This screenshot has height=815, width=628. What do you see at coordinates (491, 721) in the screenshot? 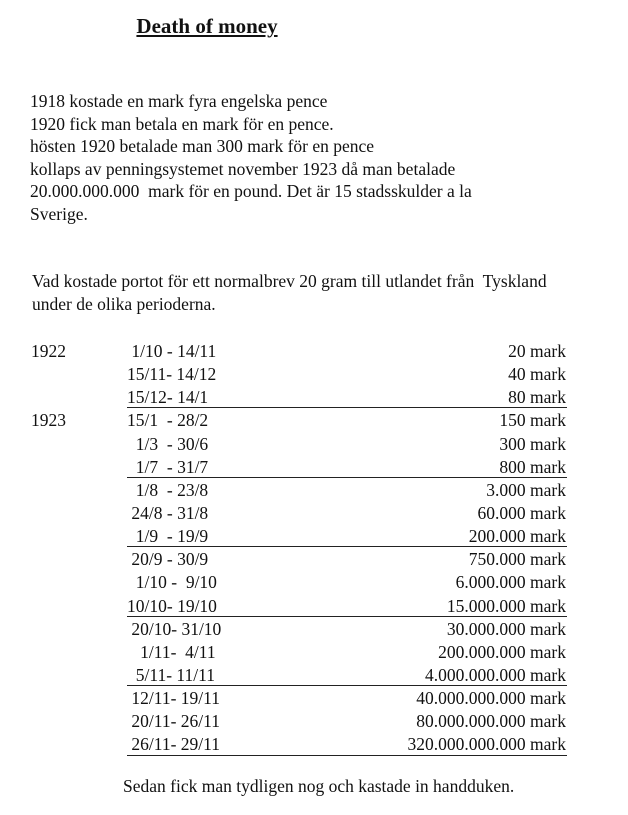
I see `rate-value: 80.000.000.000 mark` at bounding box center [491, 721].